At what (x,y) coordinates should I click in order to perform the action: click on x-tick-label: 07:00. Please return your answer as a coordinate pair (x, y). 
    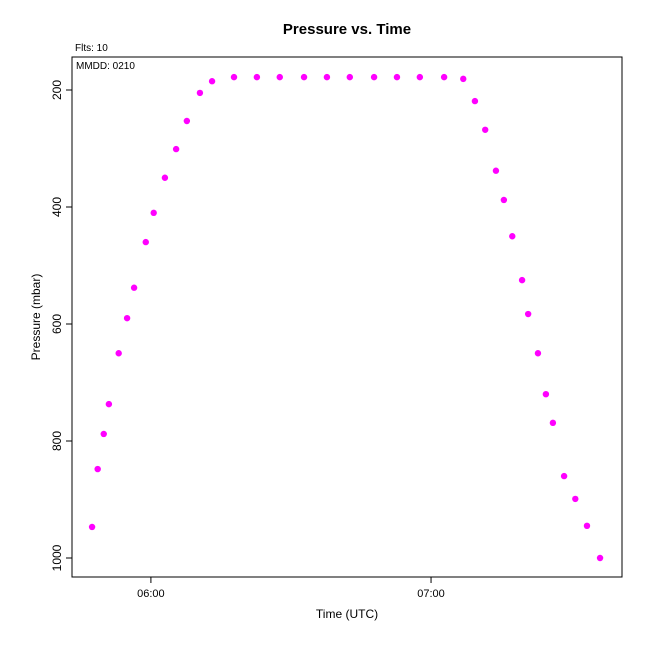
    Looking at the image, I should click on (431, 594).